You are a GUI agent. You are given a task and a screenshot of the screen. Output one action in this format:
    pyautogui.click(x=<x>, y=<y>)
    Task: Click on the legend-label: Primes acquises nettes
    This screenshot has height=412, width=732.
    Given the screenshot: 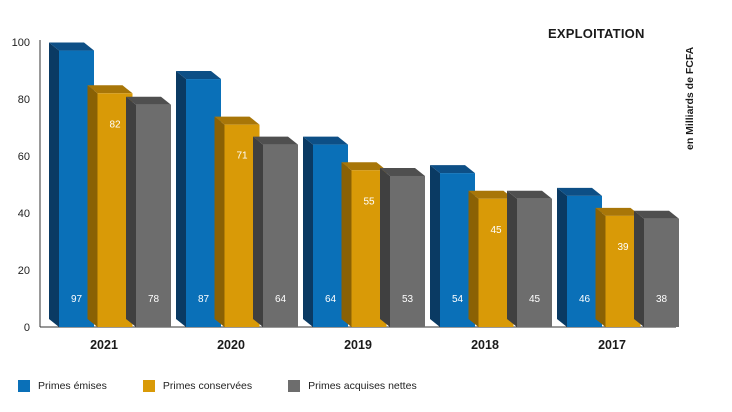 What is the action you would take?
    pyautogui.click(x=362, y=386)
    